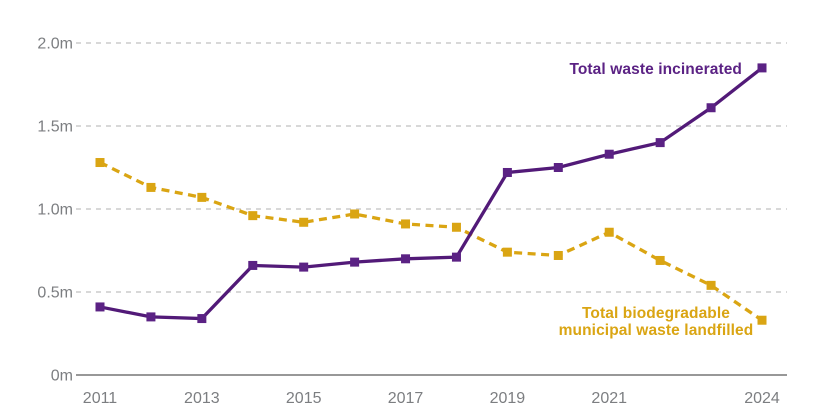 This screenshot has height=420, width=840. Describe the element at coordinates (762, 68) in the screenshot. I see `data-point-incinerated-2024` at that location.